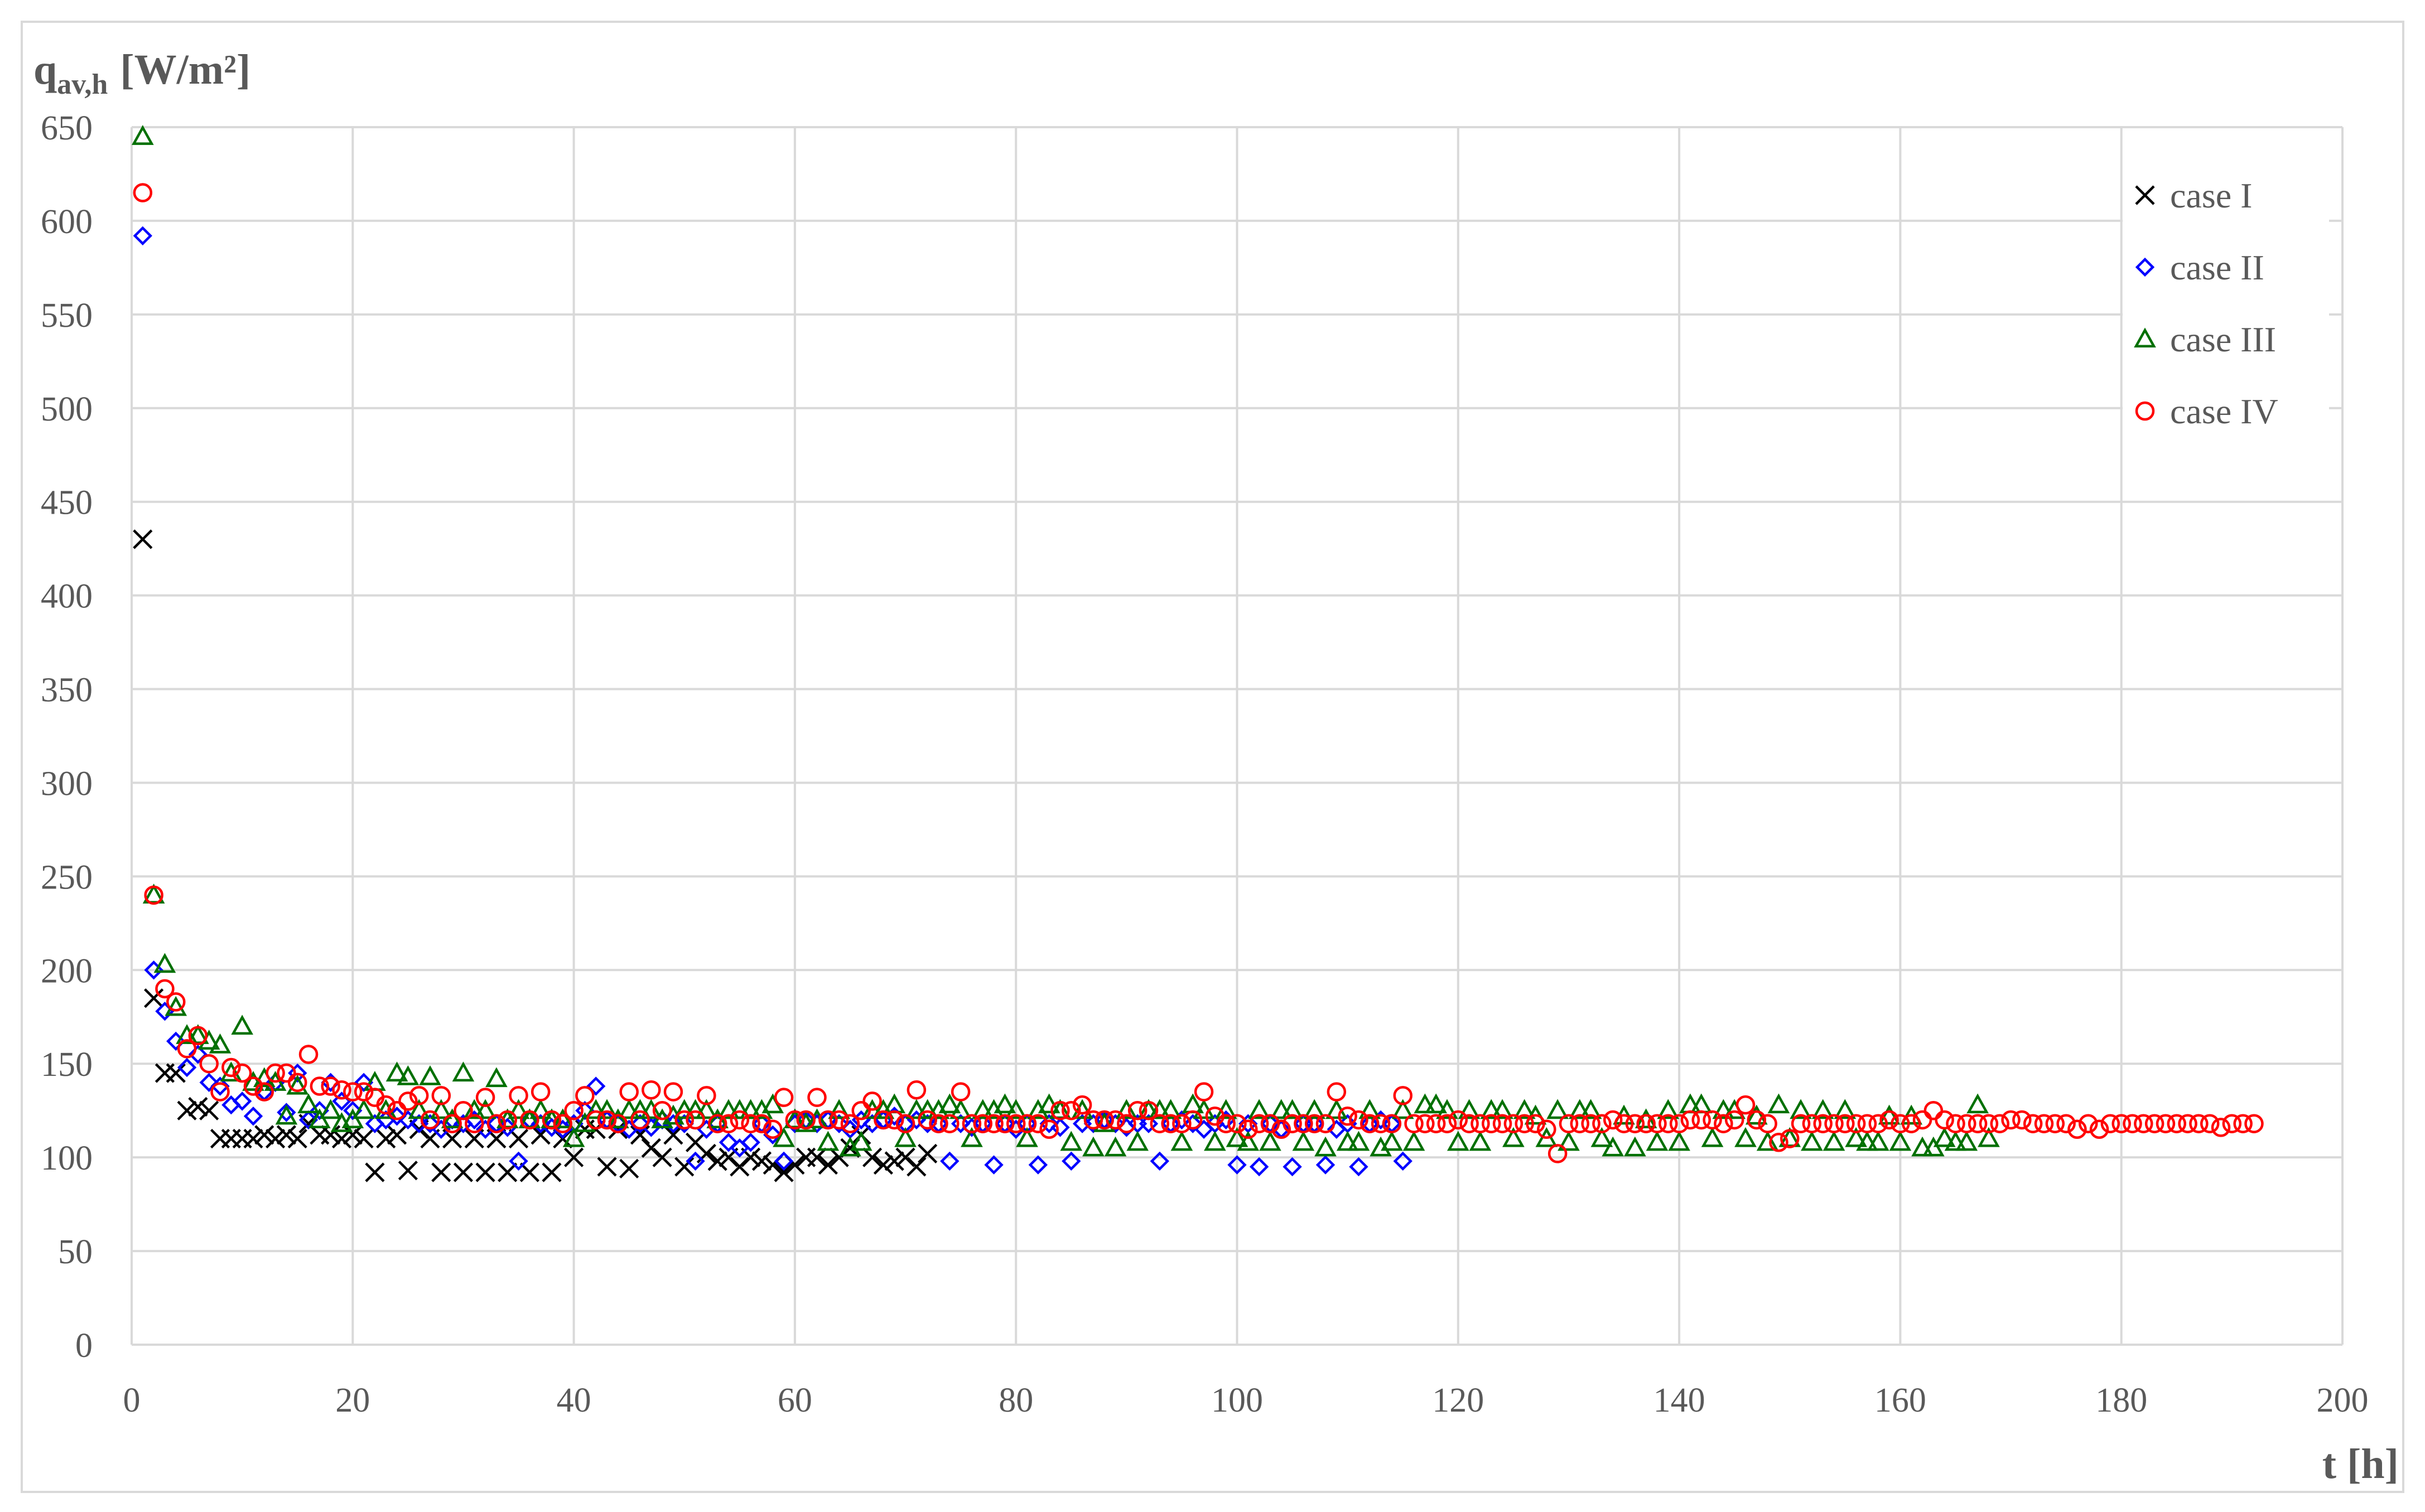 Image resolution: width=2425 pixels, height=1512 pixels. I want to click on y-tick-label: 300, so click(67, 784).